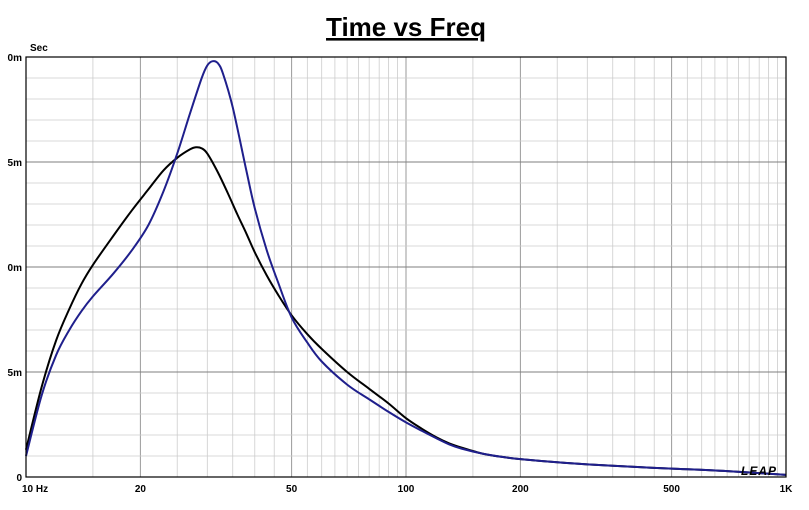  Describe the element at coordinates (141, 489) in the screenshot. I see `x-tick-label: 20` at that location.